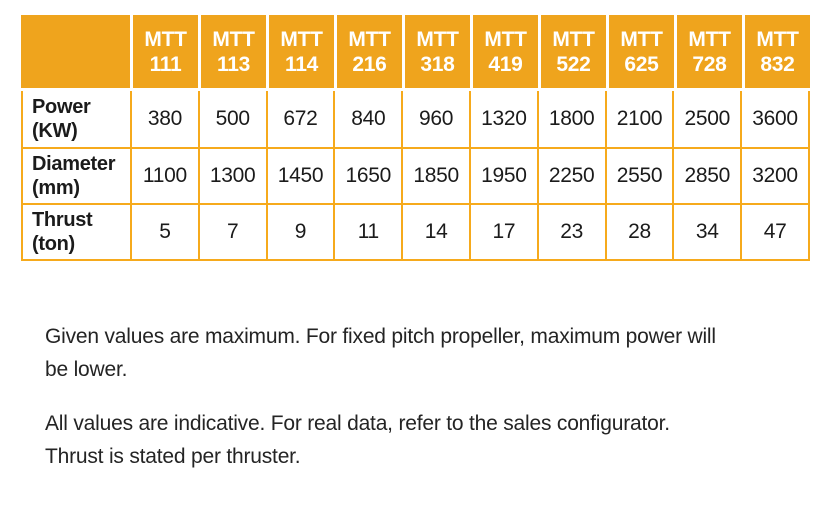  I want to click on table-cell: 1100, so click(164, 176).